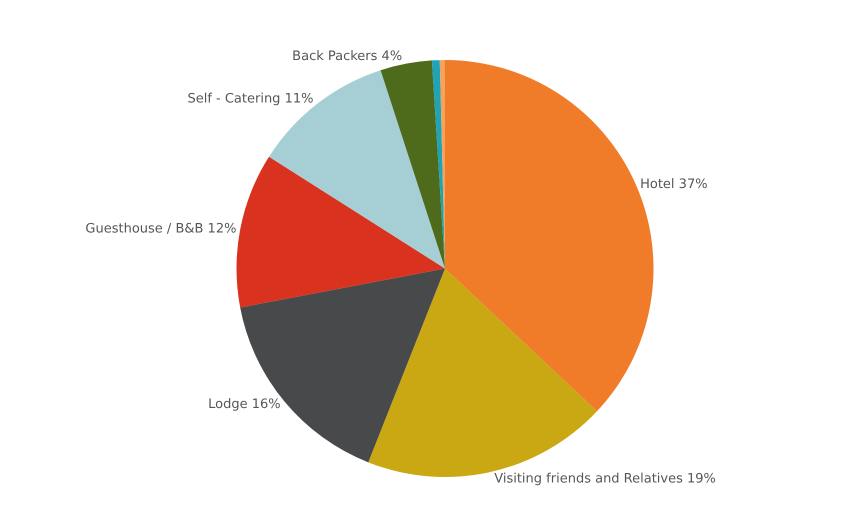 This screenshot has width=854, height=517. What do you see at coordinates (250, 99) in the screenshot?
I see `slice-label: Self - Catering 11%` at bounding box center [250, 99].